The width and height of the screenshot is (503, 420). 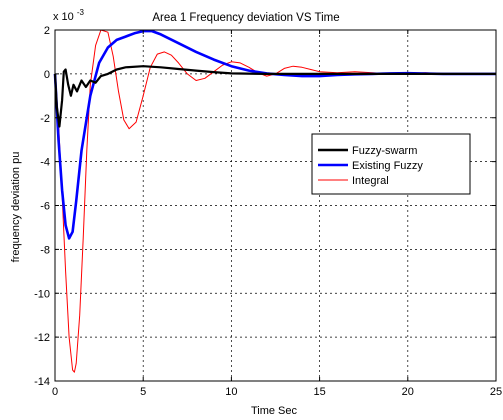 I want to click on y-scale-note: x 10 -3, so click(x=69, y=15).